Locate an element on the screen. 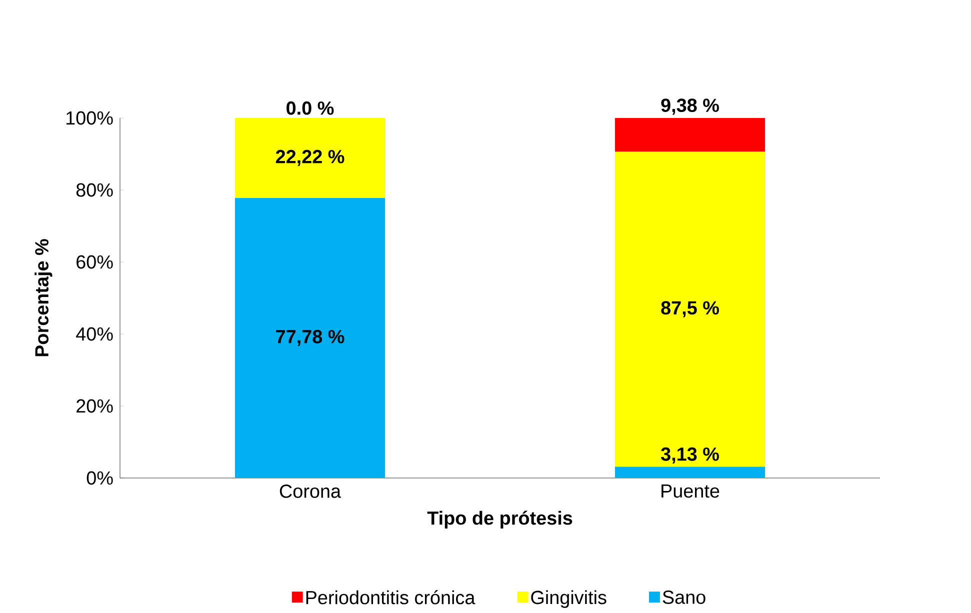 This screenshot has height=613, width=971. data-label: 77,78 % is located at coordinates (310, 338).